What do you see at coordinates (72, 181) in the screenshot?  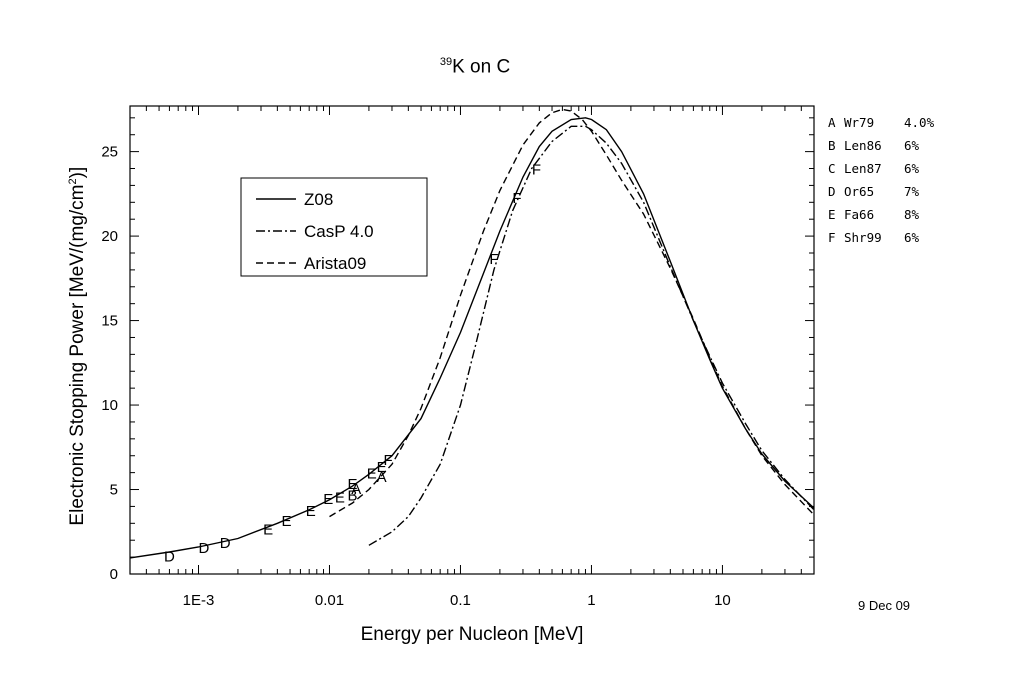 I see `y-axis-label-superscript: 2` at bounding box center [72, 181].